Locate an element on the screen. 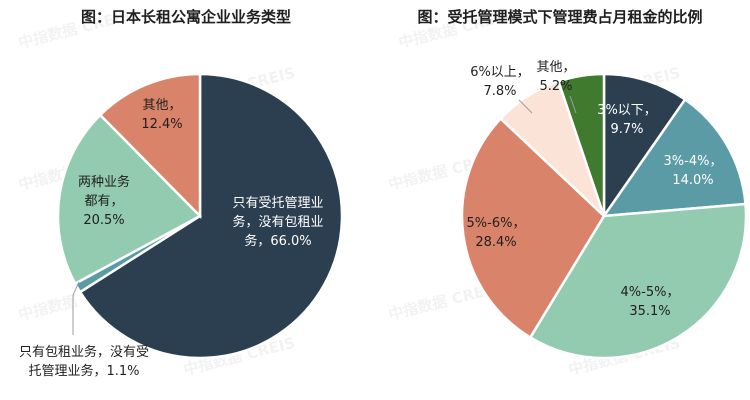 The height and width of the screenshot is (400, 750). chart-title-left: 图：日本长租公寓企业业务类型 is located at coordinates (186, 17).